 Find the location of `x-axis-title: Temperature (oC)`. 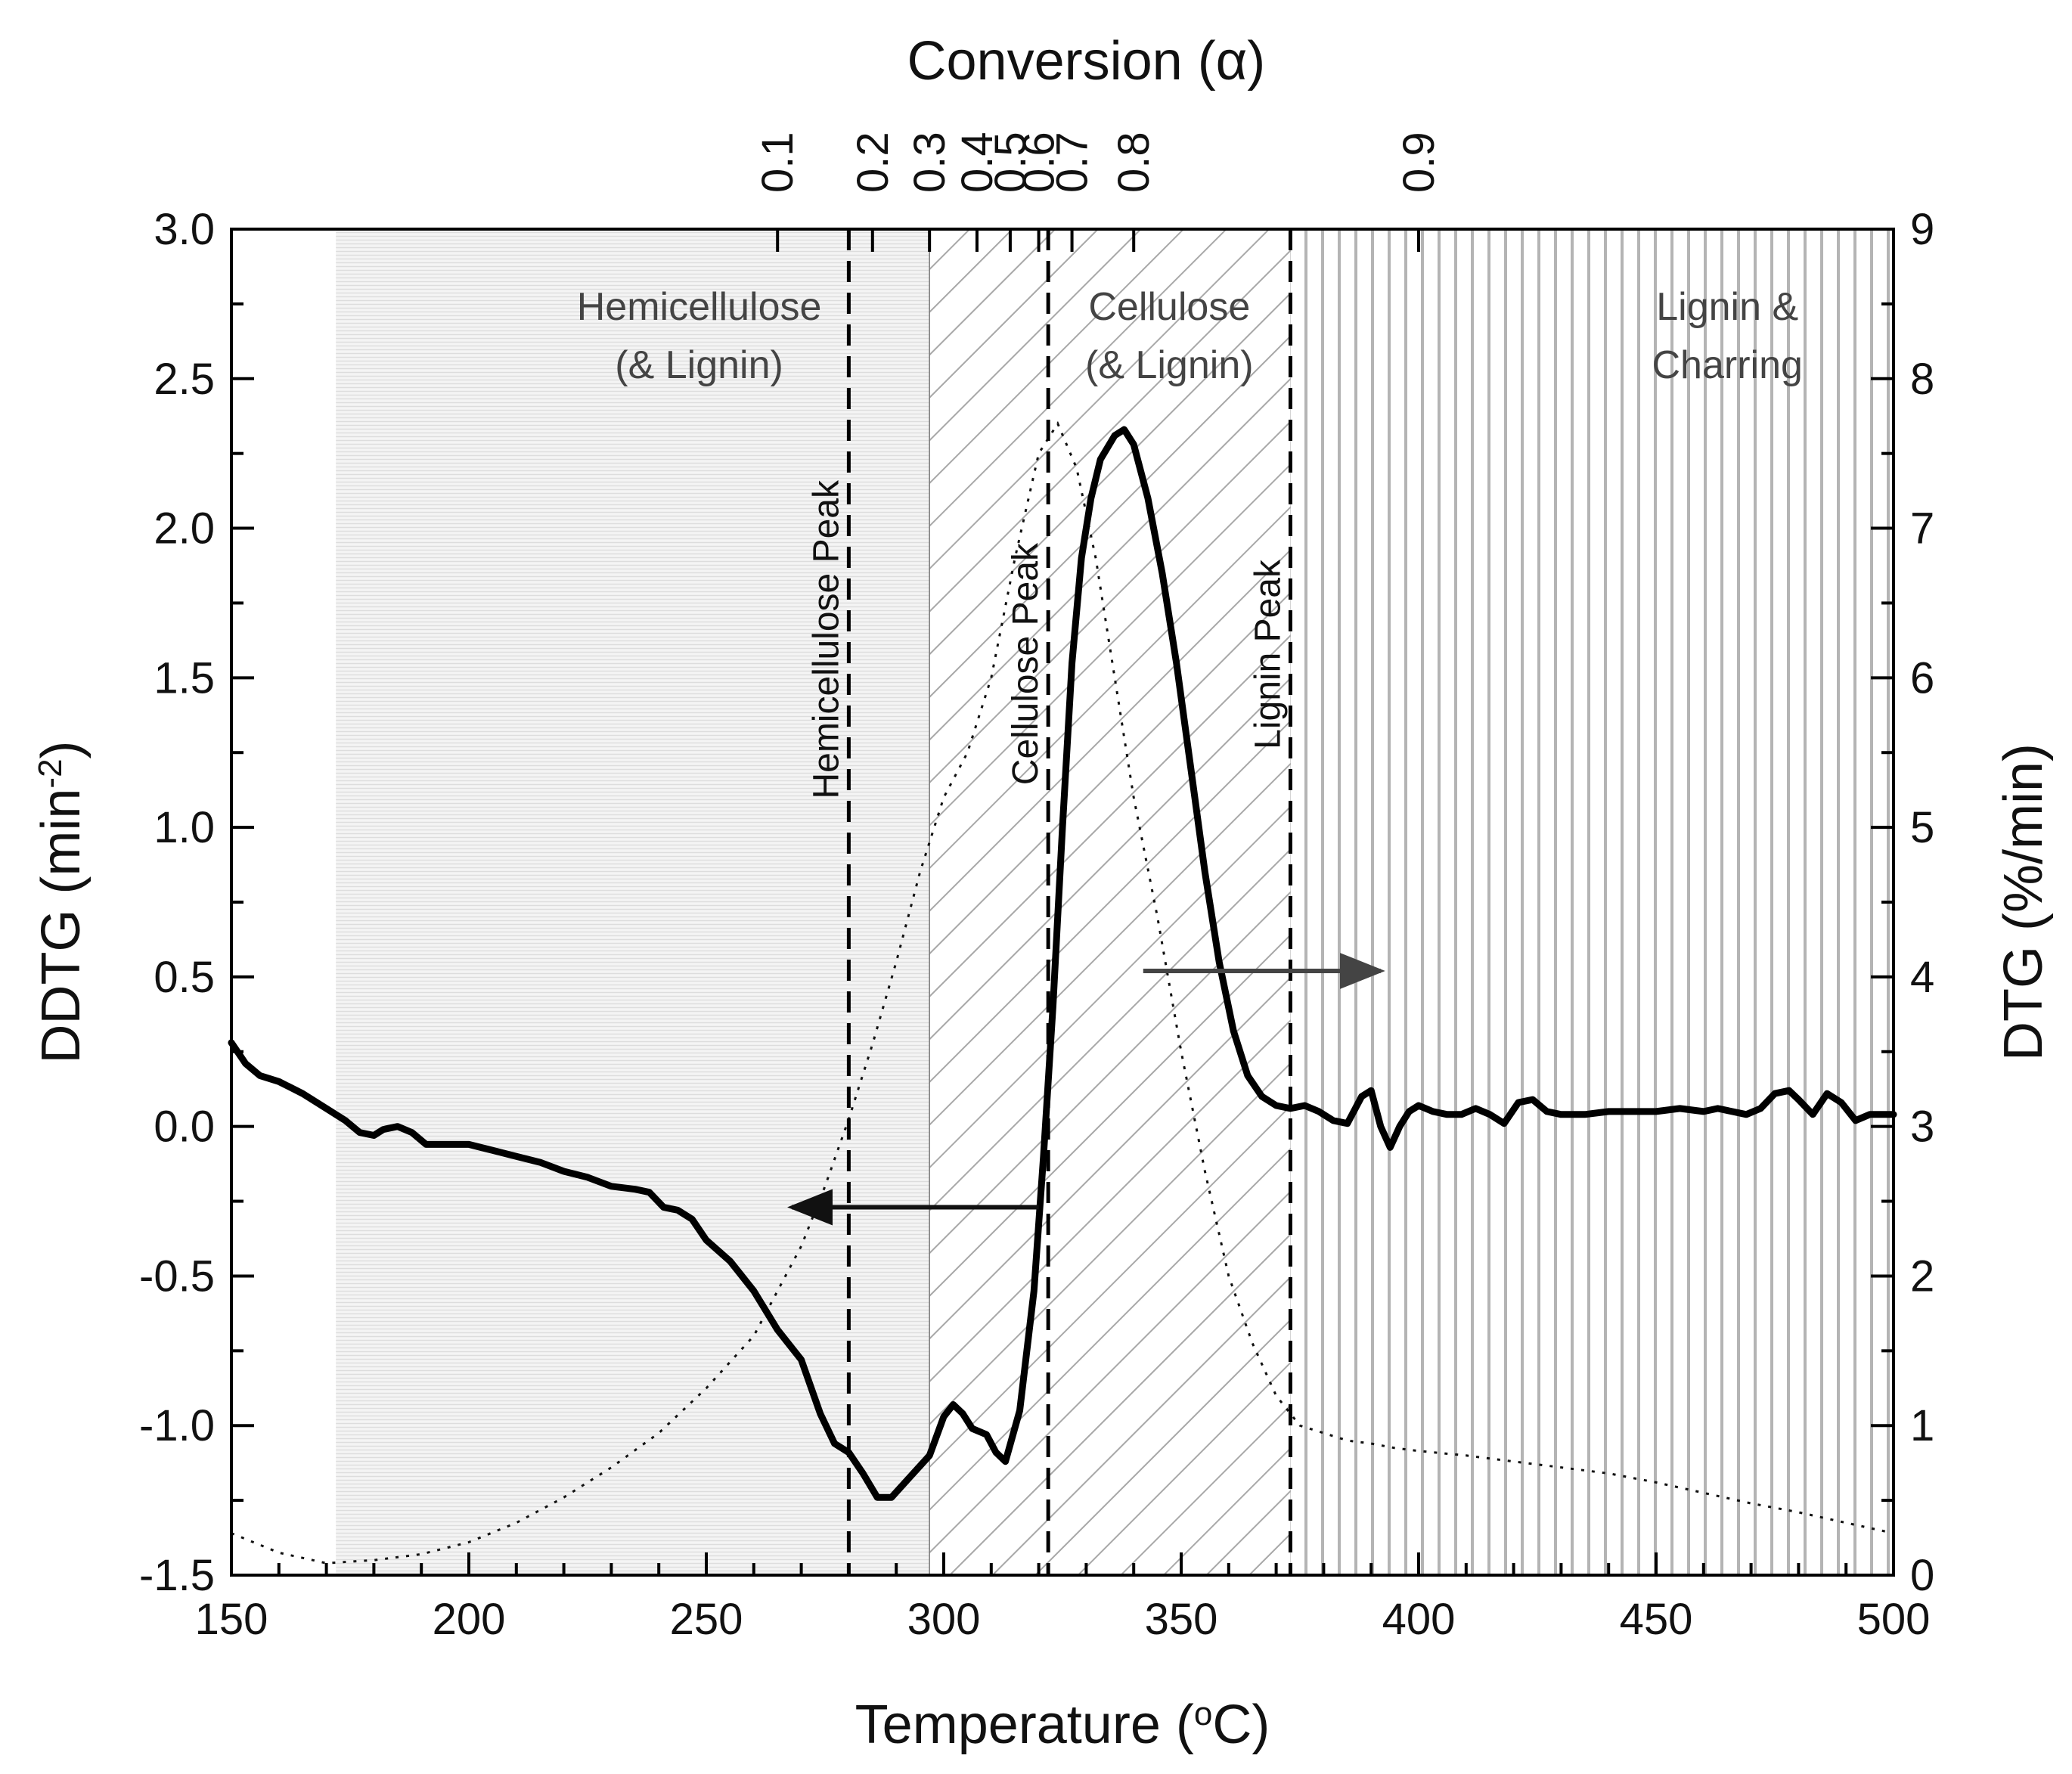

x-axis-title: Temperature (oC) is located at coordinates (1062, 1725).